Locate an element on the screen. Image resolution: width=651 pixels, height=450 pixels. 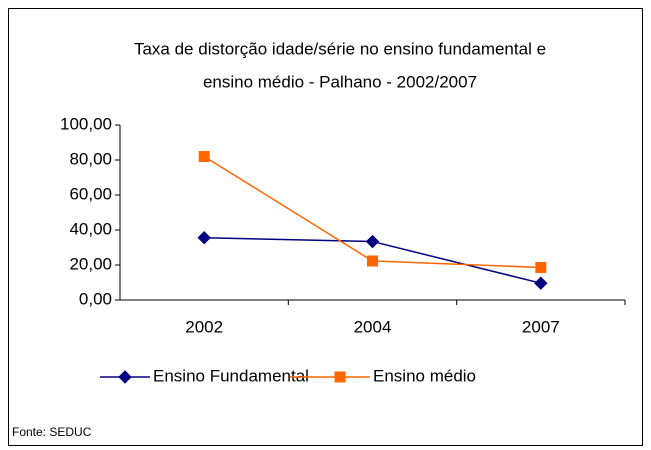
y-tick-label: 80,00 is located at coordinates (90, 158).